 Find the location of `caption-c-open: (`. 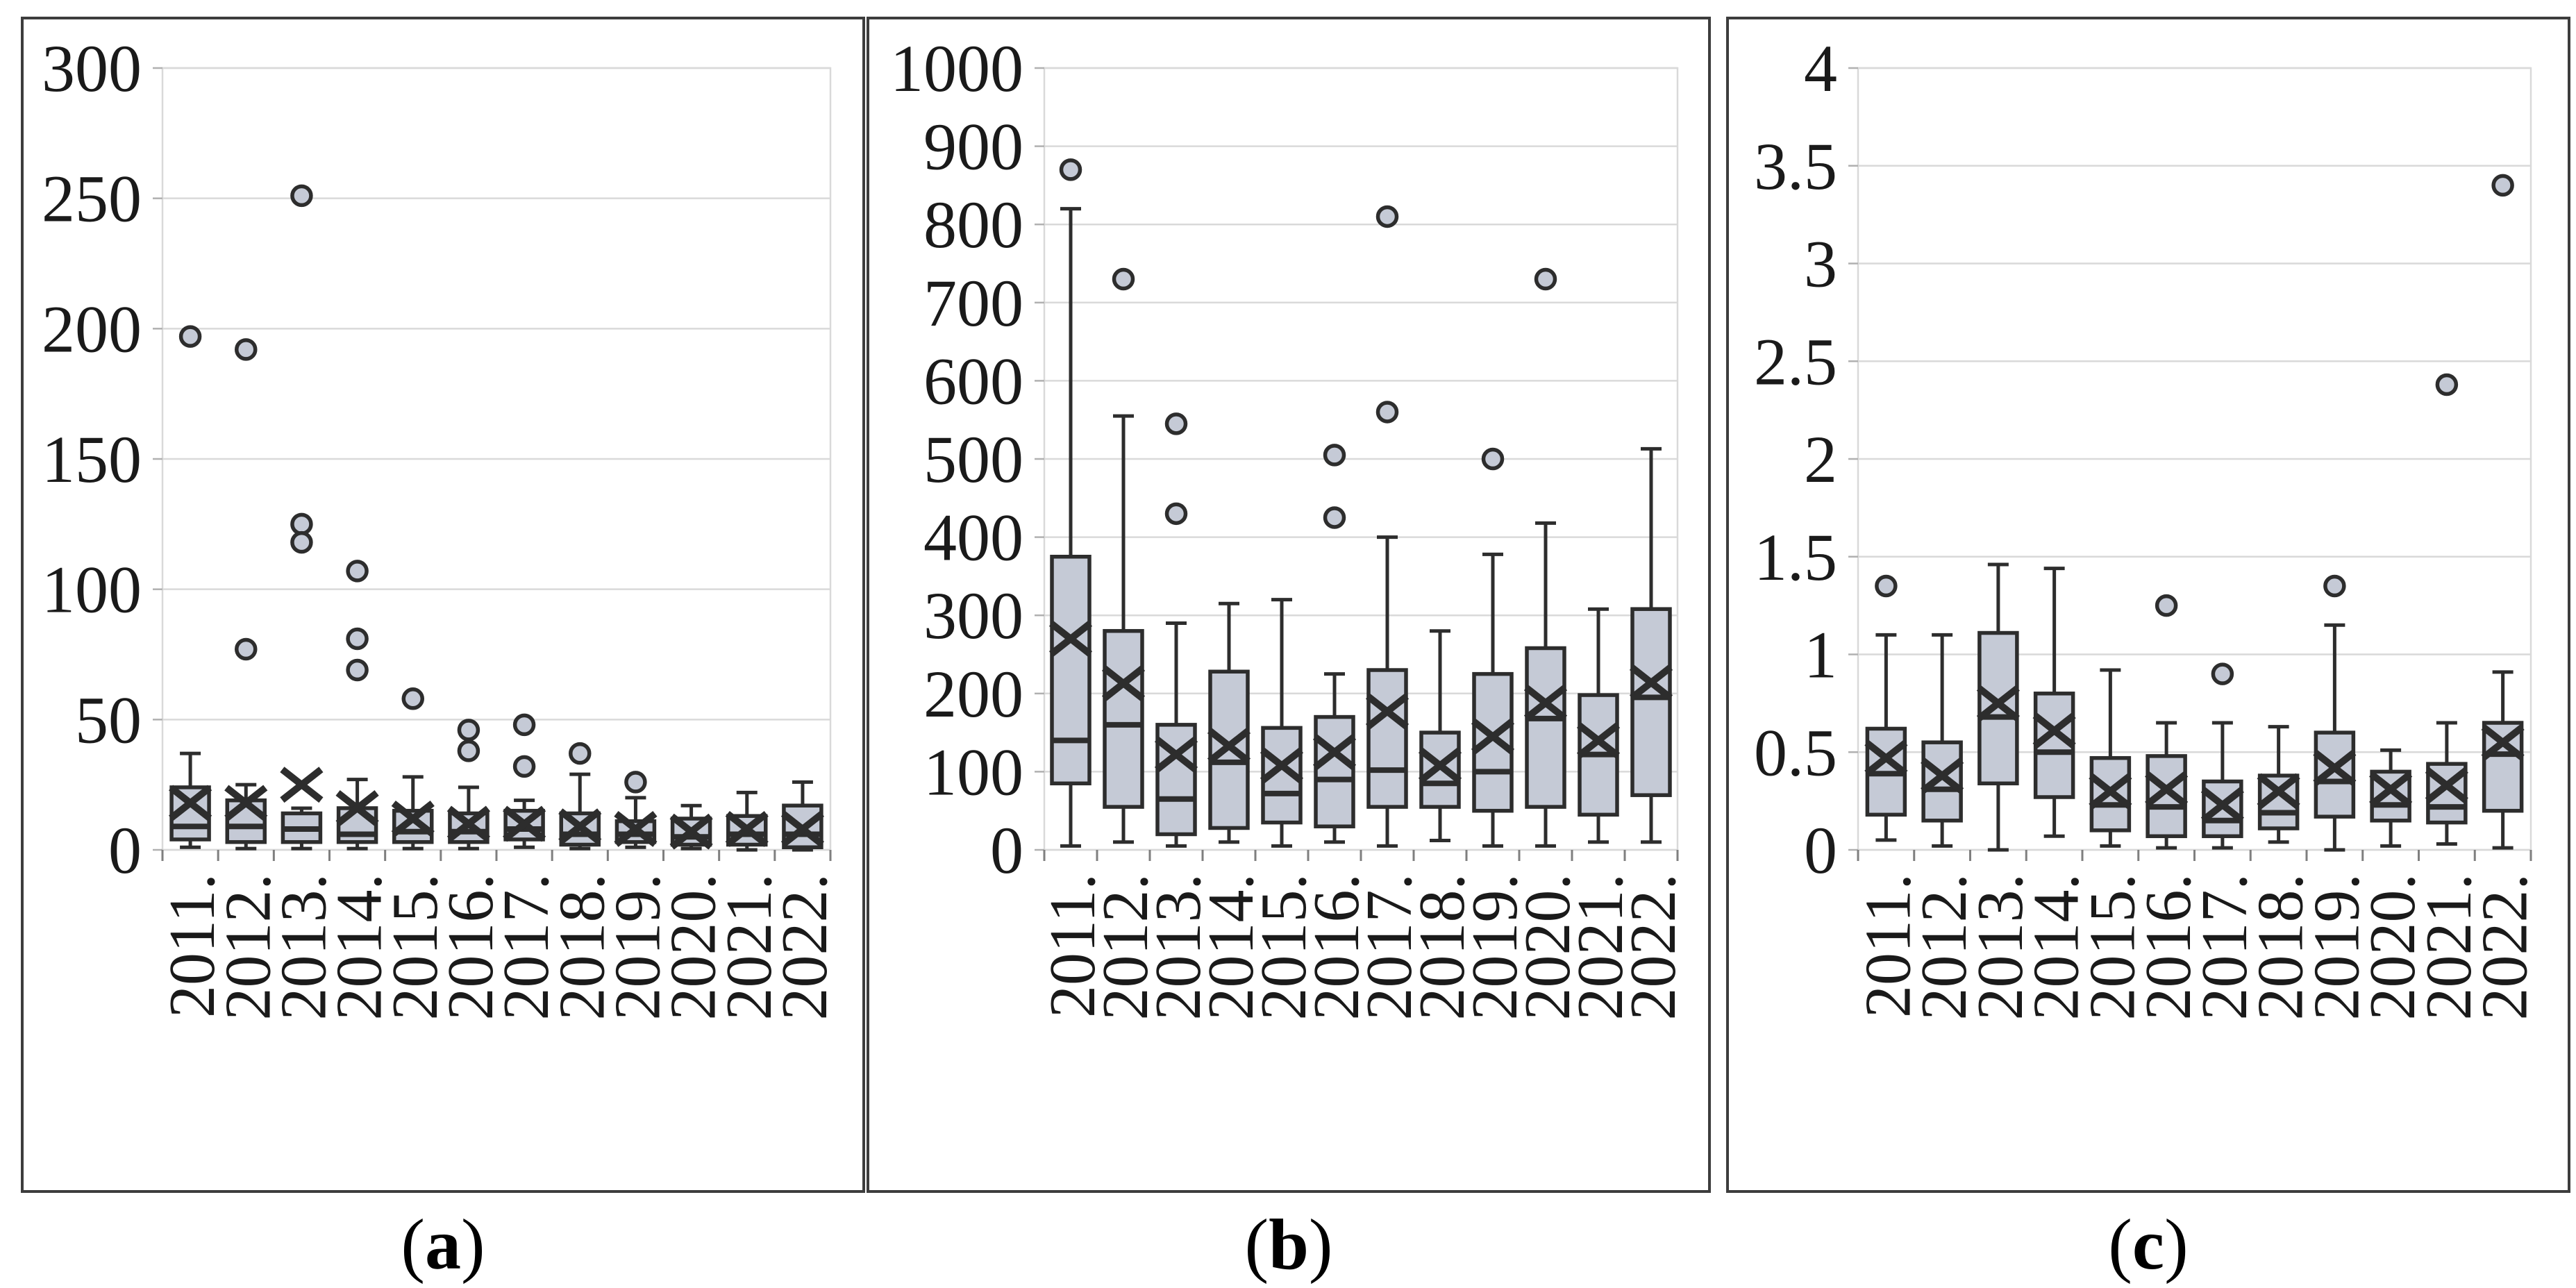

caption-c-open: ( is located at coordinates (2120, 1245).